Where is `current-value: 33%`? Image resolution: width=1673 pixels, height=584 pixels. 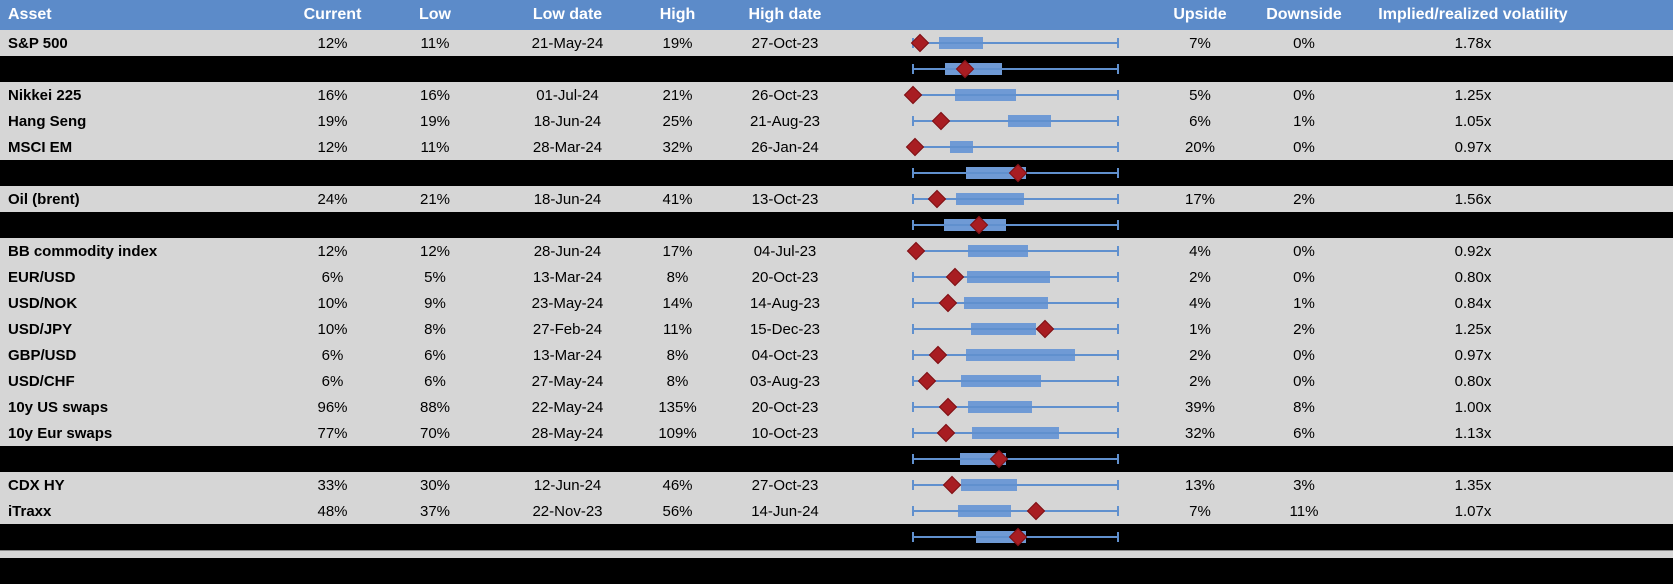
current-value: 33% is located at coordinates (332, 485).